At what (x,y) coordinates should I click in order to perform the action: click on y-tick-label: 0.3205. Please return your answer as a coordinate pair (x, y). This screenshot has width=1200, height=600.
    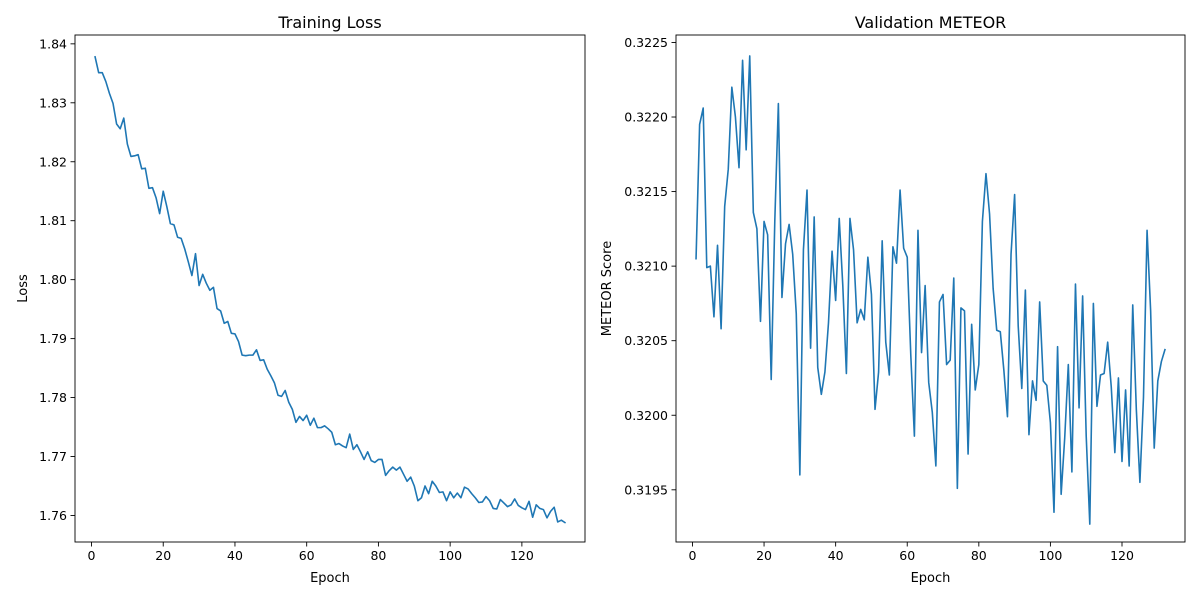
    Looking at the image, I should click on (646, 340).